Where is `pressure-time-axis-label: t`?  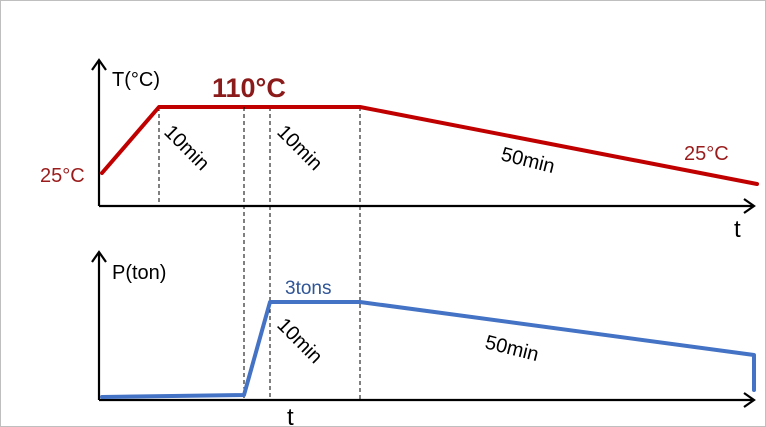
pressure-time-axis-label: t is located at coordinates (290, 415).